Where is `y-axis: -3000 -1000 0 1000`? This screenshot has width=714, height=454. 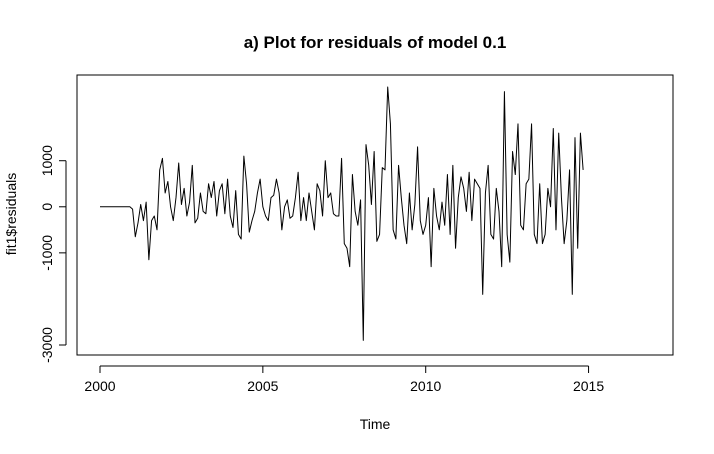
y-axis: -3000 -1000 0 1000 is located at coordinates (53, 254).